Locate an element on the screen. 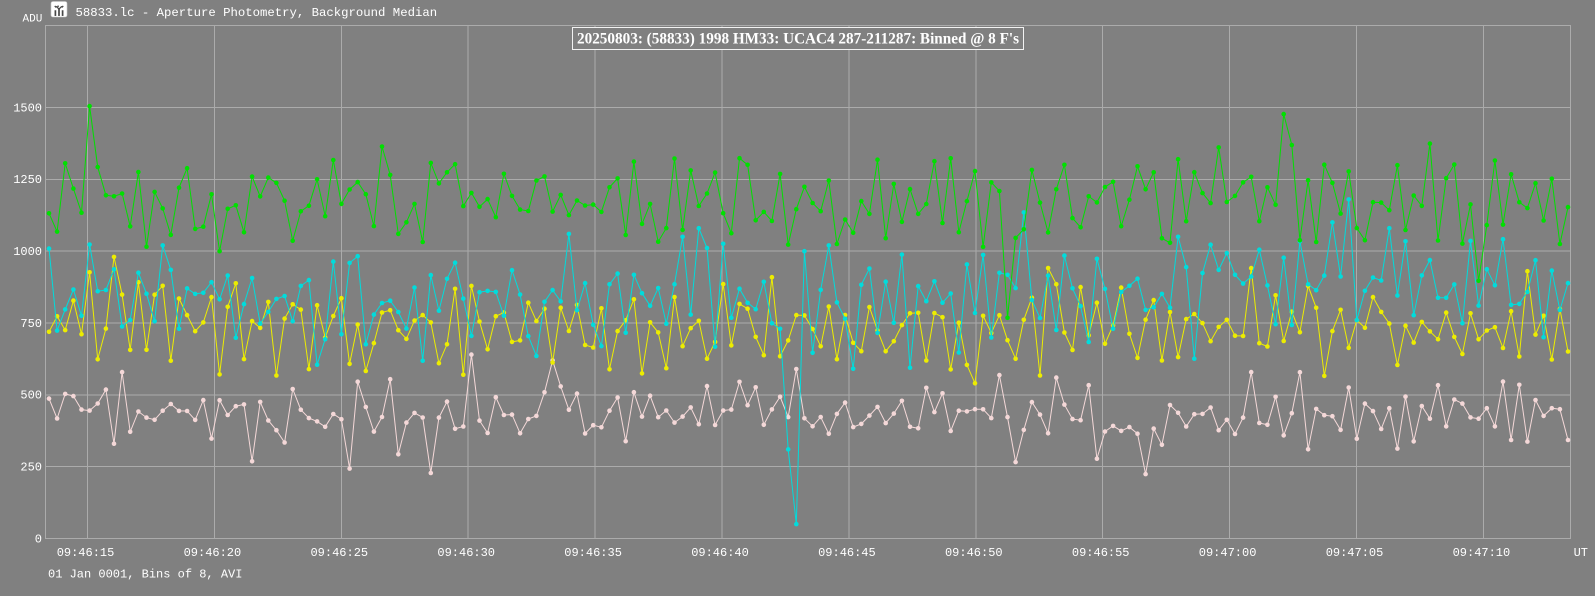  svg-text: 09:46:40 is located at coordinates (720, 553).